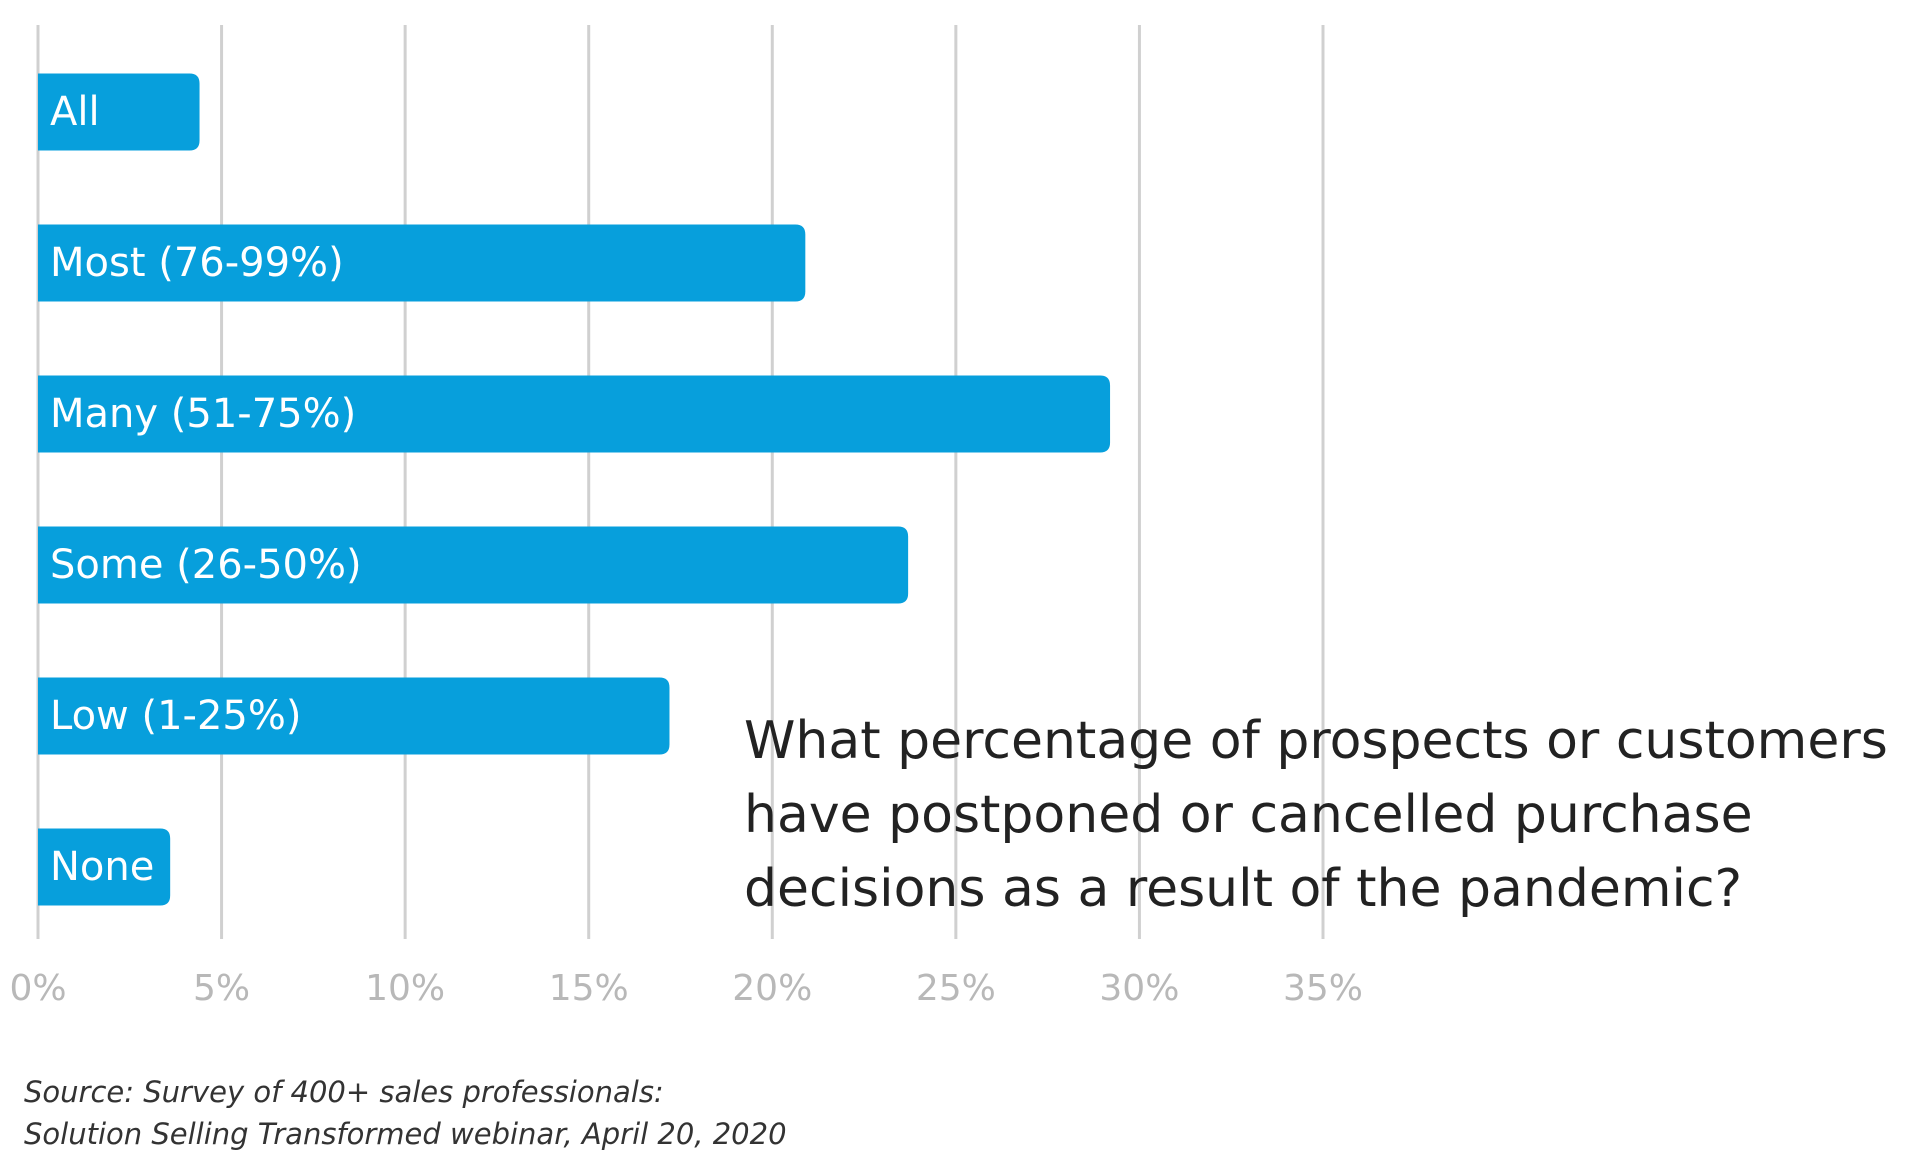 This screenshot has height=1166, width=1920. Describe the element at coordinates (203, 414) in the screenshot. I see `bar-label: Many (51-75%)` at that location.